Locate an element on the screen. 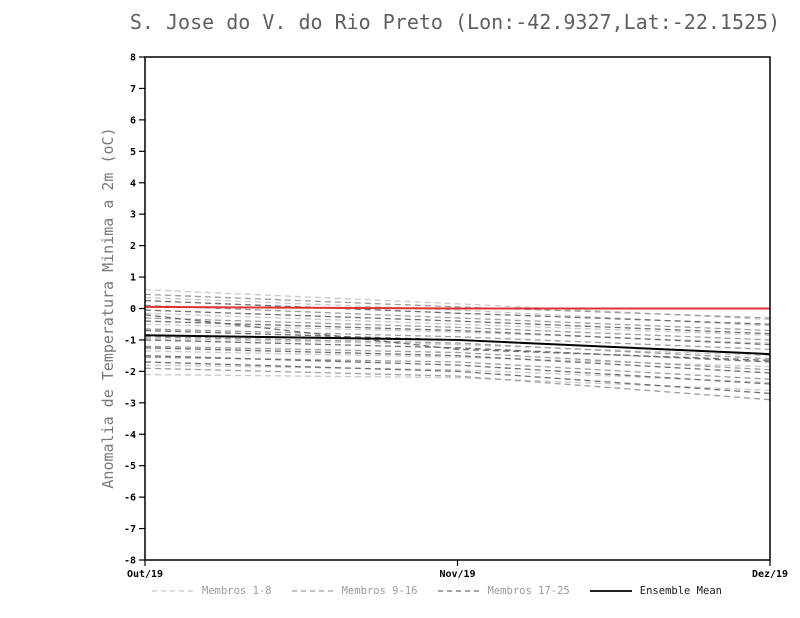 Image resolution: width=800 pixels, height=618 pixels. legend-label: Ensemble Mean is located at coordinates (680, 591).